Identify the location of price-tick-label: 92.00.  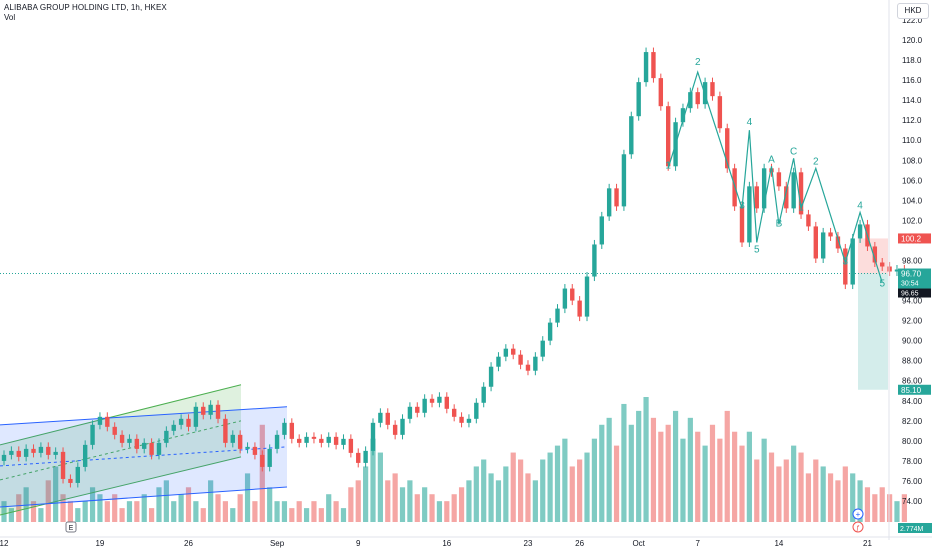
(912, 321).